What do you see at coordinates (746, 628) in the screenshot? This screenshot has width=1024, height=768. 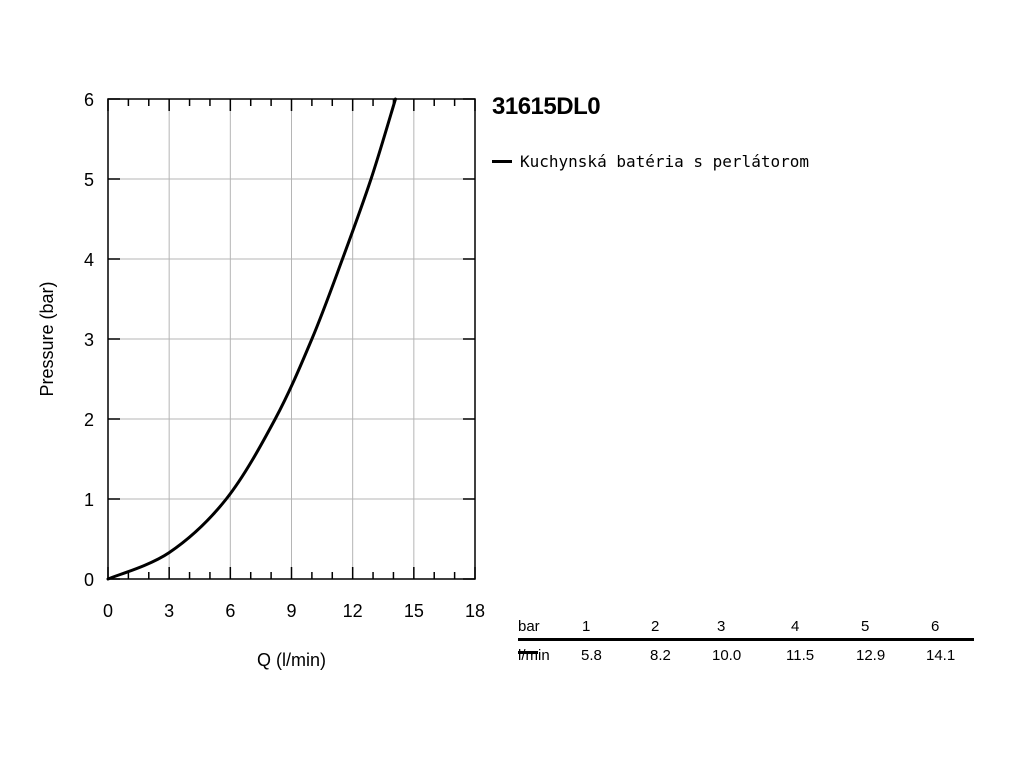 I see `table-row-pressure: bar 1 2 3 4 5 6` at bounding box center [746, 628].